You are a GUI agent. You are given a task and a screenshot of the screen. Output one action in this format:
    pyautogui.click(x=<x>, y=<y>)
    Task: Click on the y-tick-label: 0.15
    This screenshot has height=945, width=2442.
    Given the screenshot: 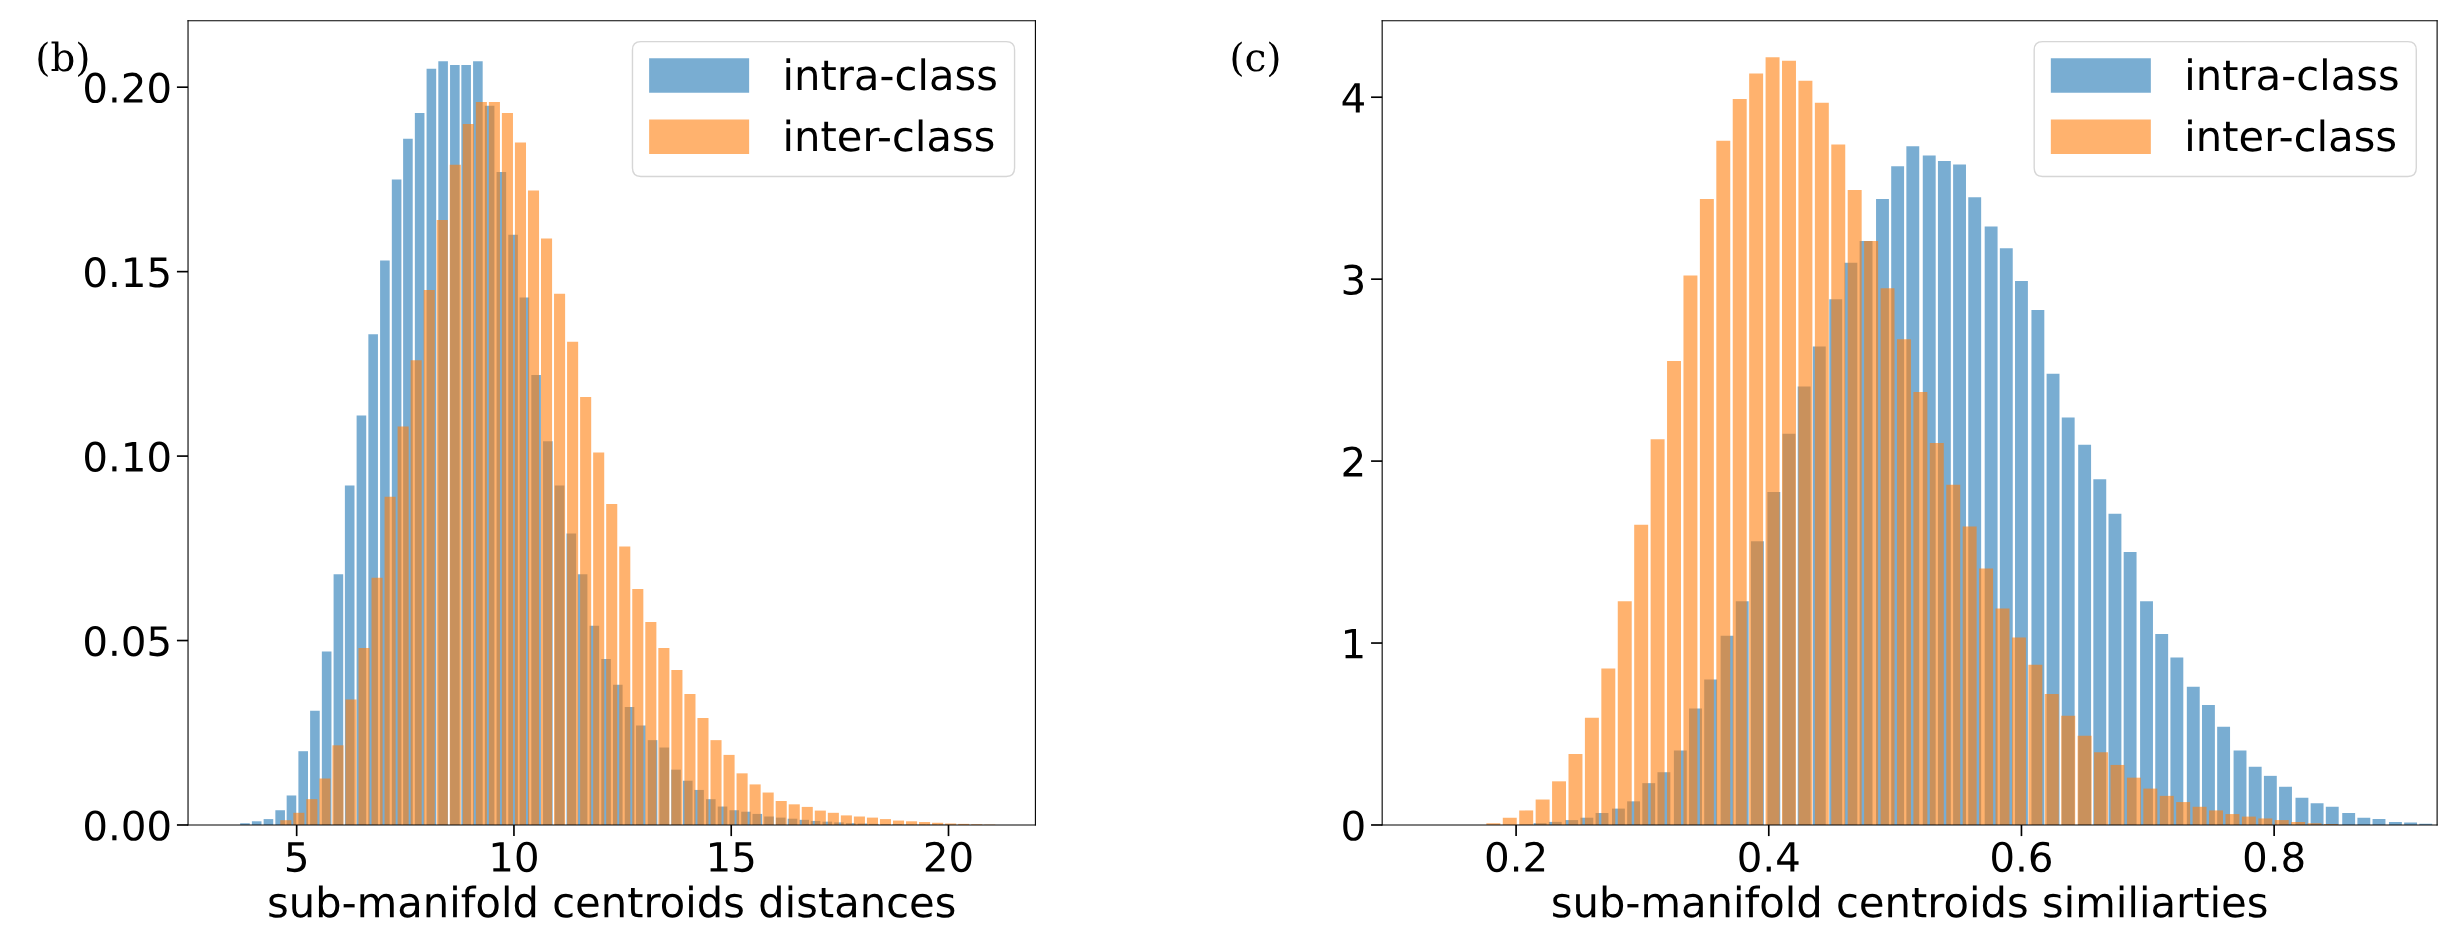 What is the action you would take?
    pyautogui.click(x=127, y=272)
    